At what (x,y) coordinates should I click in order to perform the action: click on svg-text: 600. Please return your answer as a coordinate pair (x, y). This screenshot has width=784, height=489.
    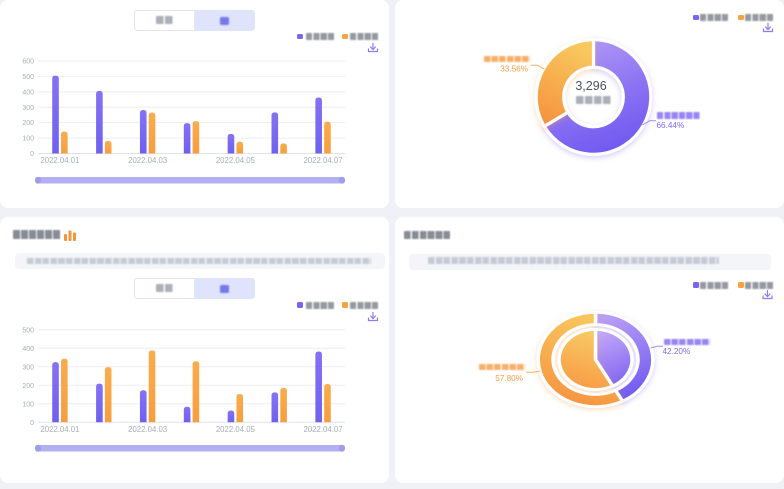
    Looking at the image, I should click on (28, 62).